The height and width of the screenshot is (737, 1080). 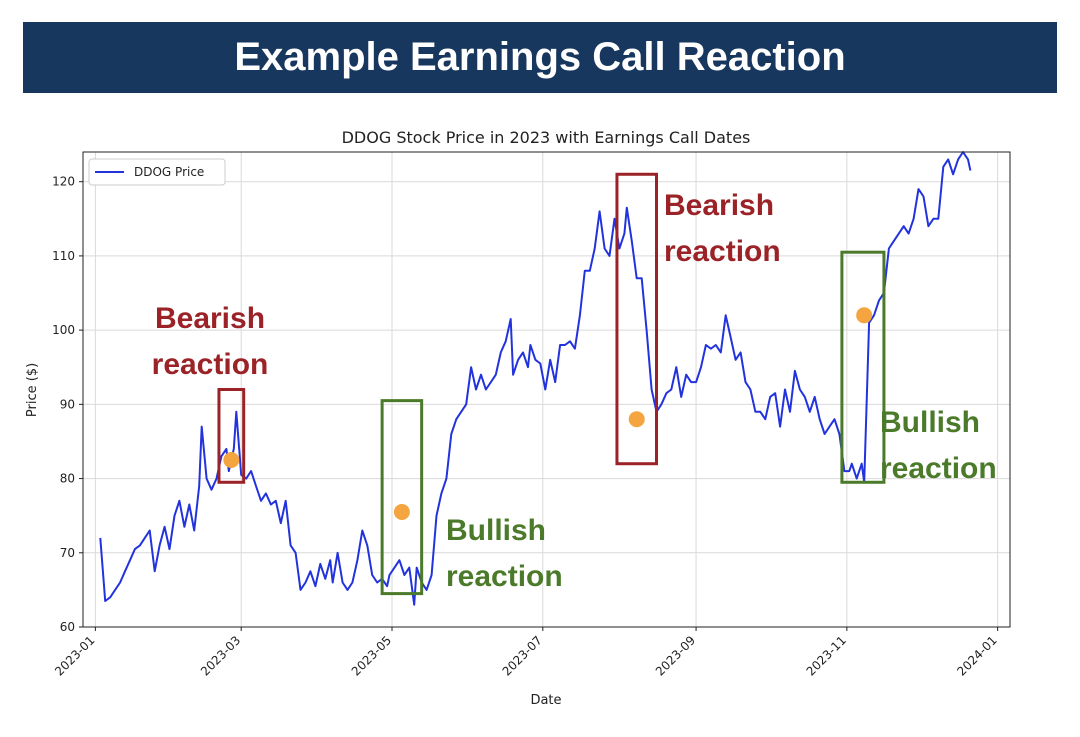 I want to click on y-tick-label: 90, so click(x=67, y=404).